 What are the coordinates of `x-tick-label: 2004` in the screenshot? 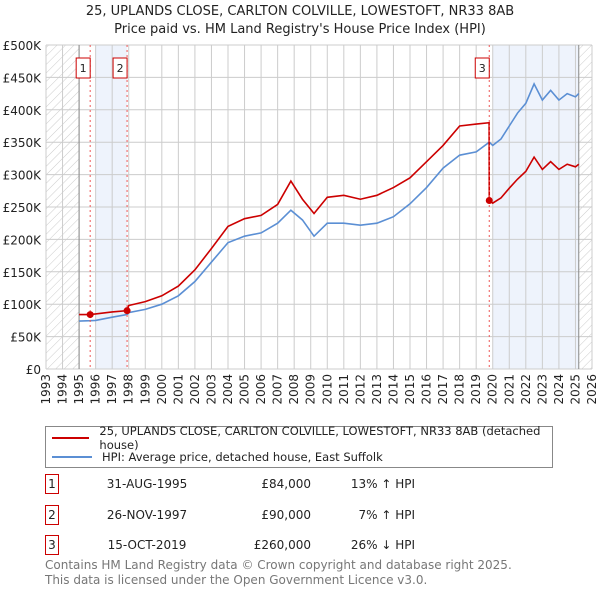 It's located at (228, 389).